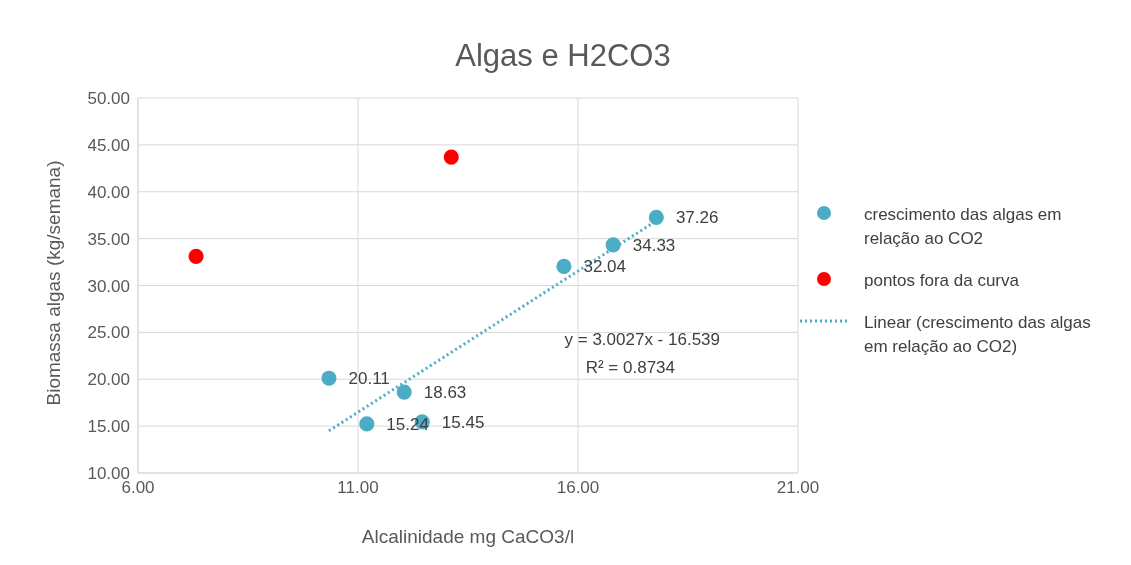 The image size is (1131, 565). What do you see at coordinates (108, 427) in the screenshot?
I see `y-tick-label: 15.00` at bounding box center [108, 427].